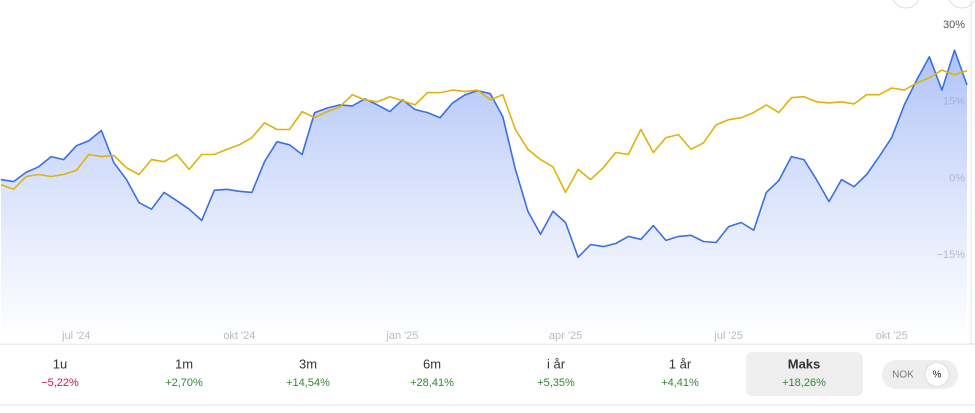  What do you see at coordinates (432, 363) in the screenshot?
I see `period-label: 6m` at bounding box center [432, 363].